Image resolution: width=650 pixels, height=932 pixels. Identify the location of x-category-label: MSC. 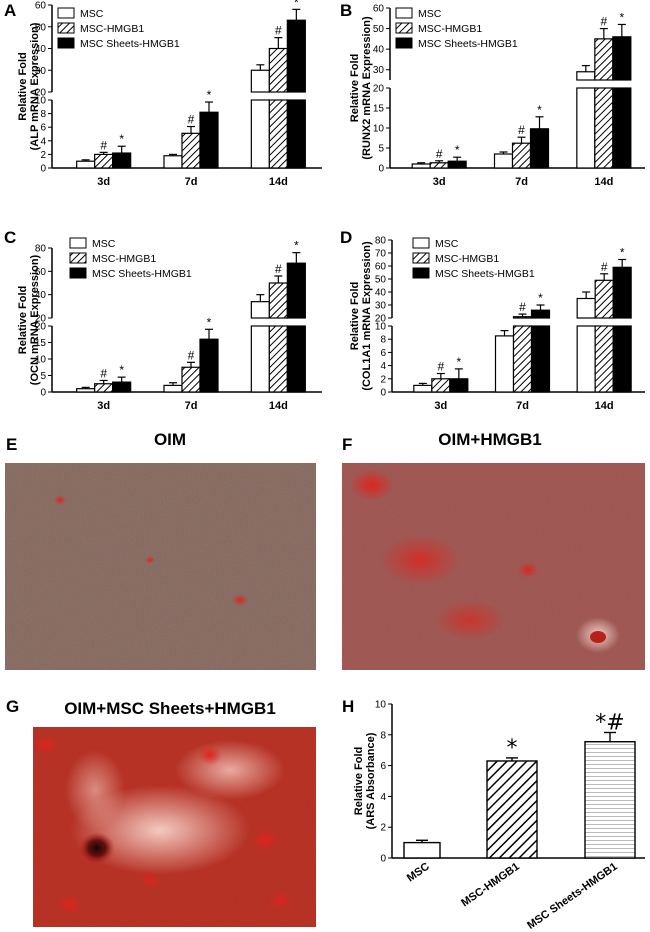
(418, 873).